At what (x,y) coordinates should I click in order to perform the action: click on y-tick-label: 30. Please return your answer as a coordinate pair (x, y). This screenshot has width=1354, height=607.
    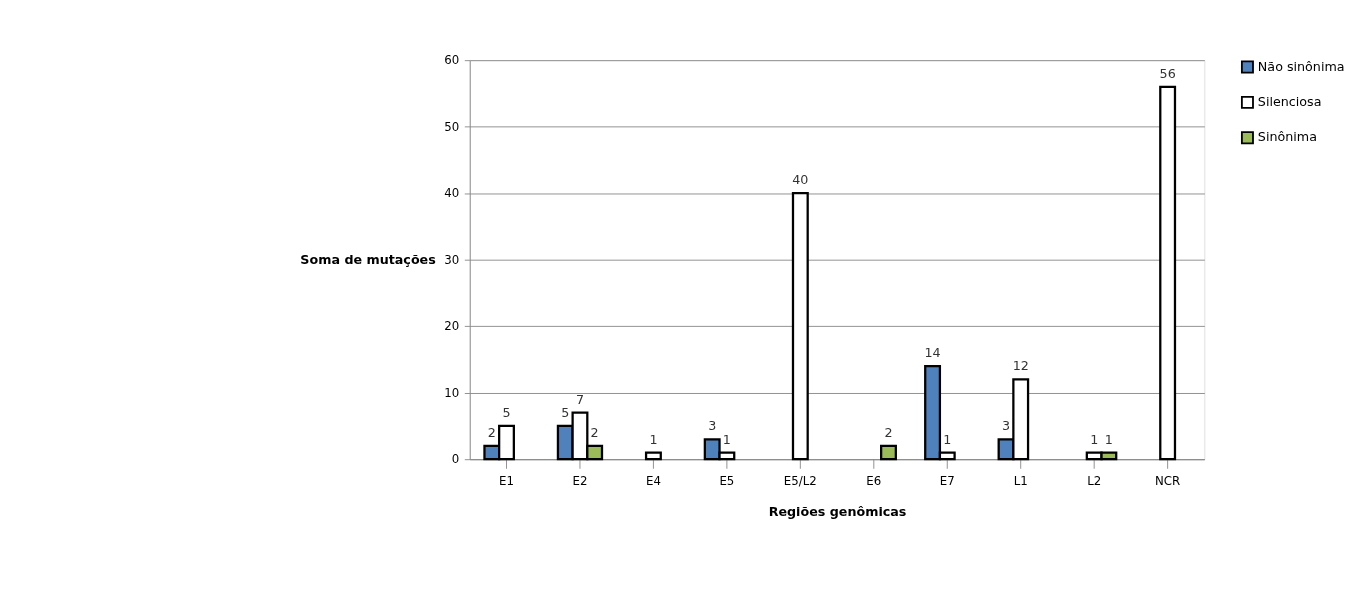
    Looking at the image, I should click on (452, 259).